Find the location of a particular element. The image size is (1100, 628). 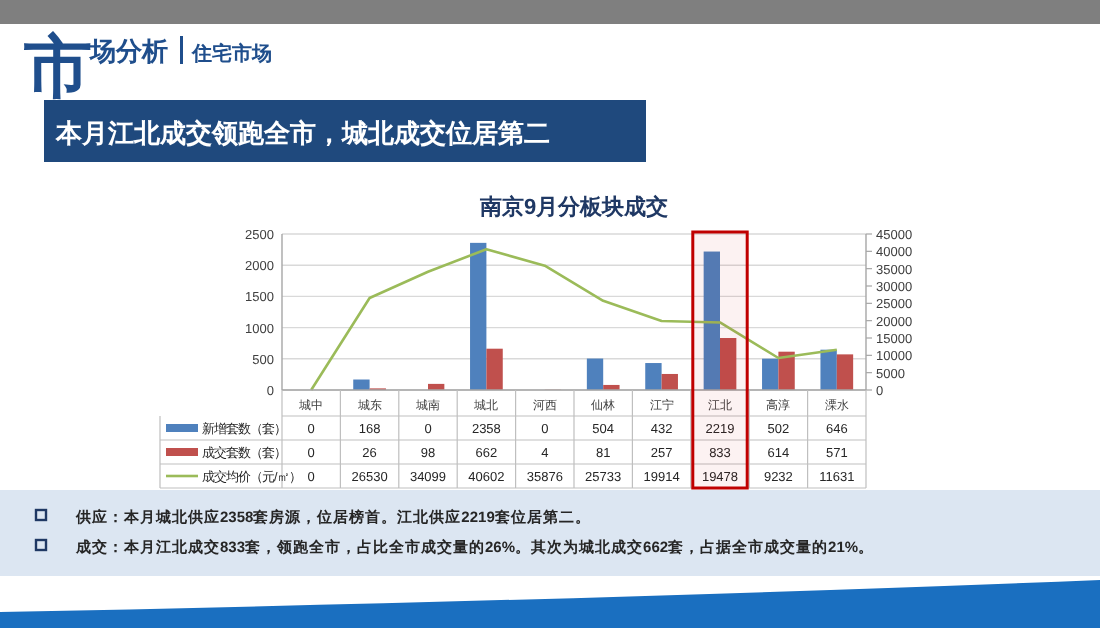

text: 本月江北成交领跑全市，城北成交位居第二 is located at coordinates (303, 133).